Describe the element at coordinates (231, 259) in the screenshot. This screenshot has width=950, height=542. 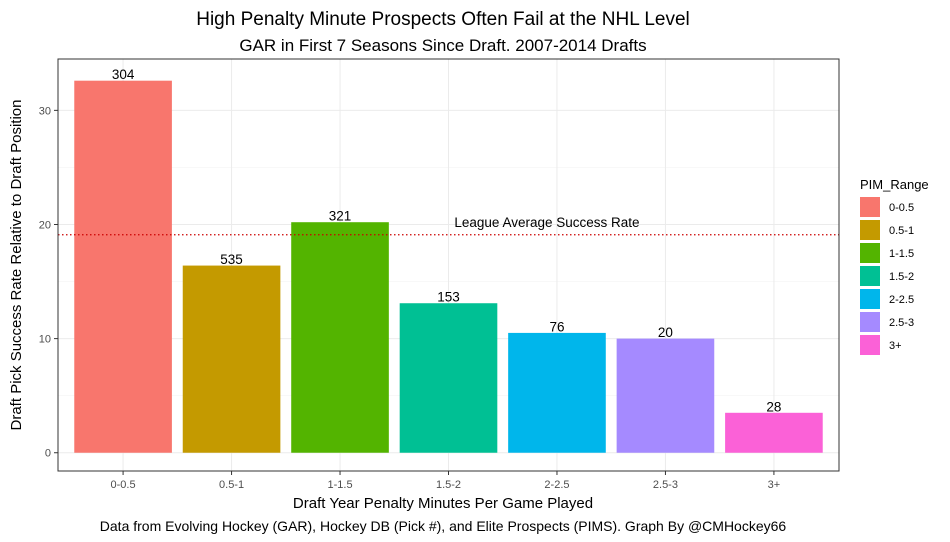
I see `bar-value-label: 535` at that location.